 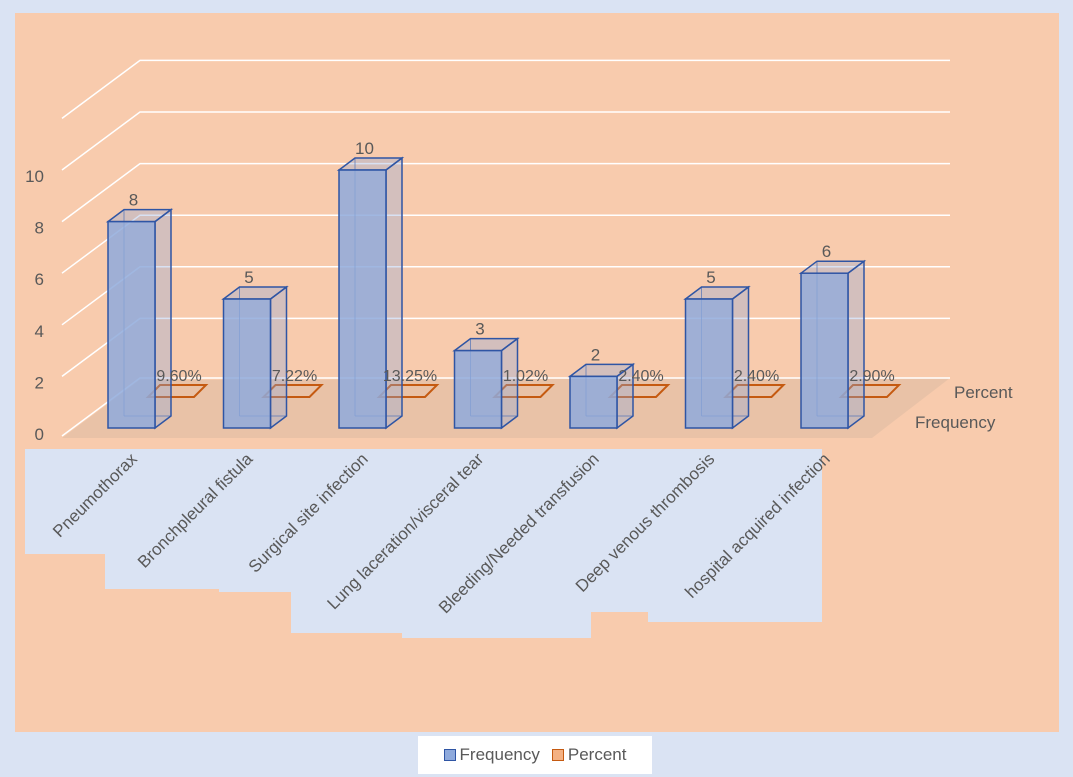 What do you see at coordinates (983, 392) in the screenshot?
I see `depth-label-percent: Percent` at bounding box center [983, 392].